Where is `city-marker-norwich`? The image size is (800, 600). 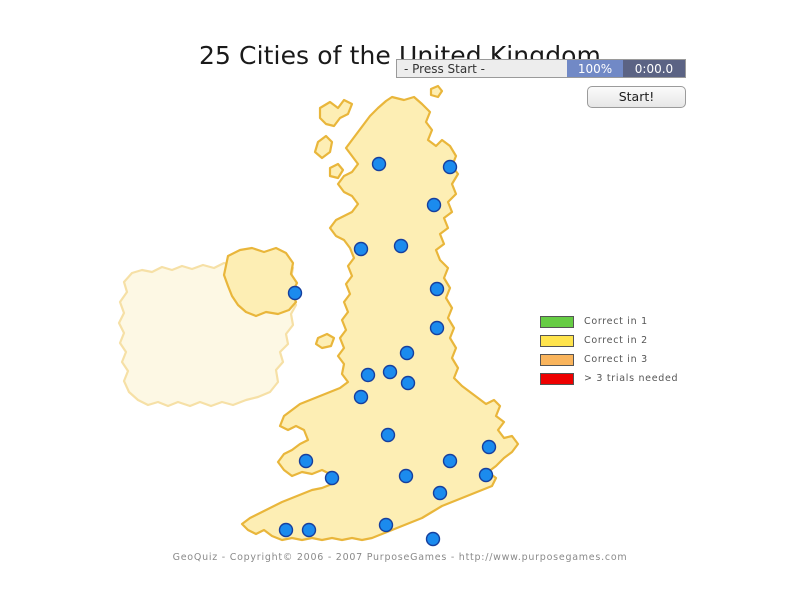
city-marker-norwich is located at coordinates (489, 447).